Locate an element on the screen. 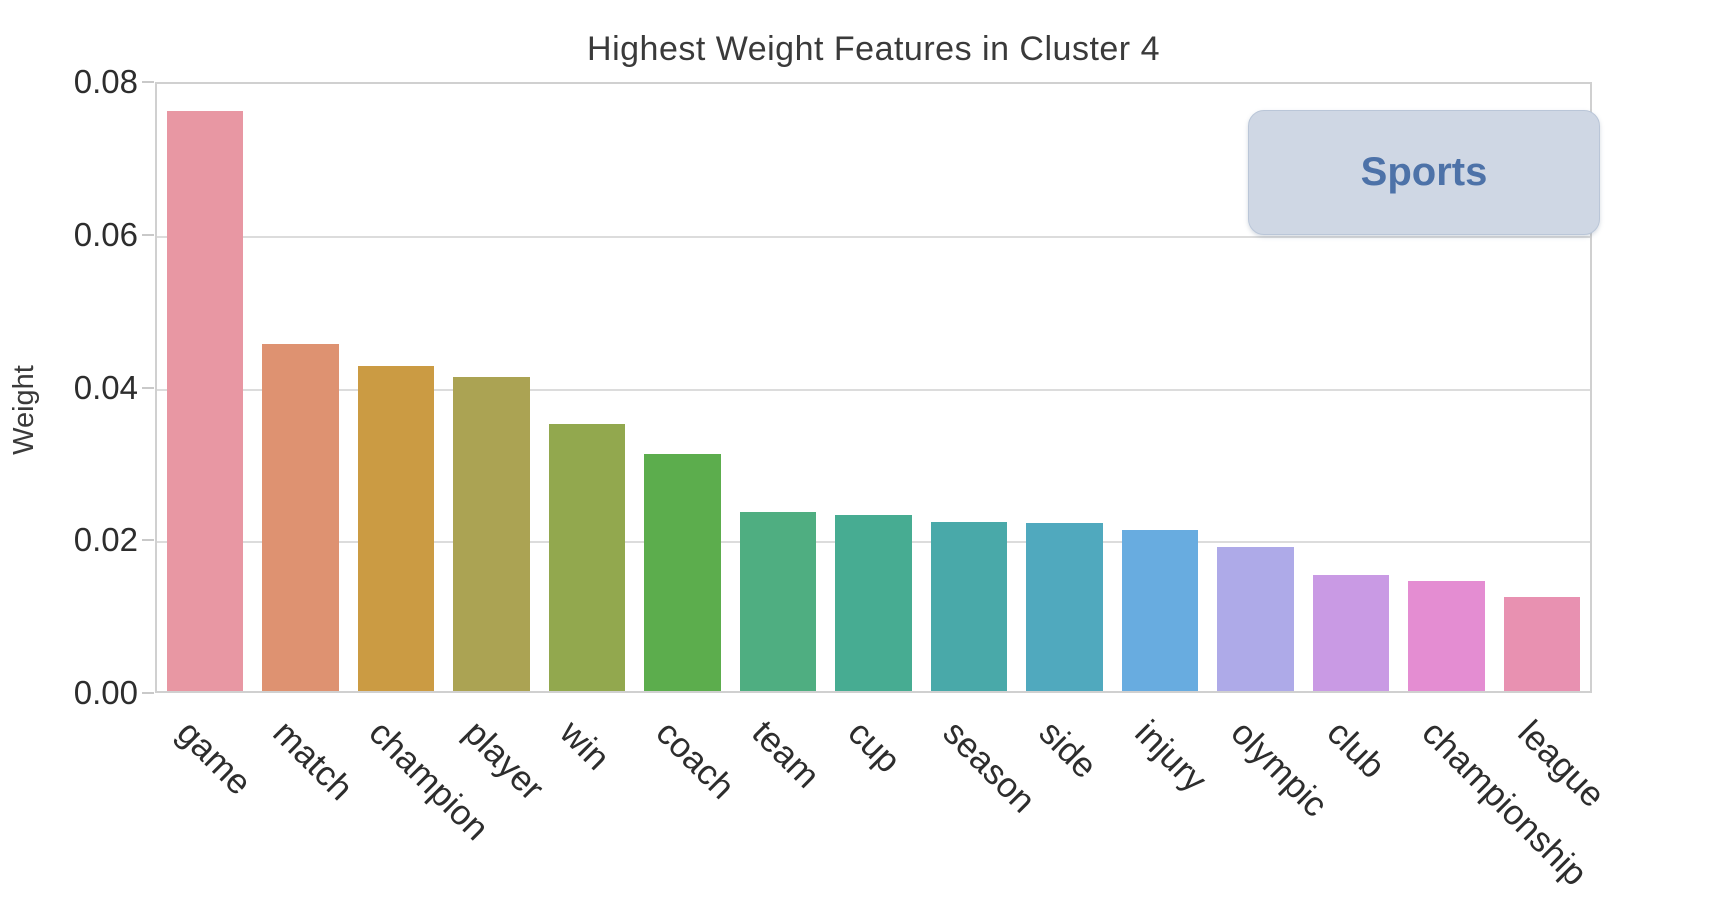  y-axis-label: Weight is located at coordinates (24, 410).